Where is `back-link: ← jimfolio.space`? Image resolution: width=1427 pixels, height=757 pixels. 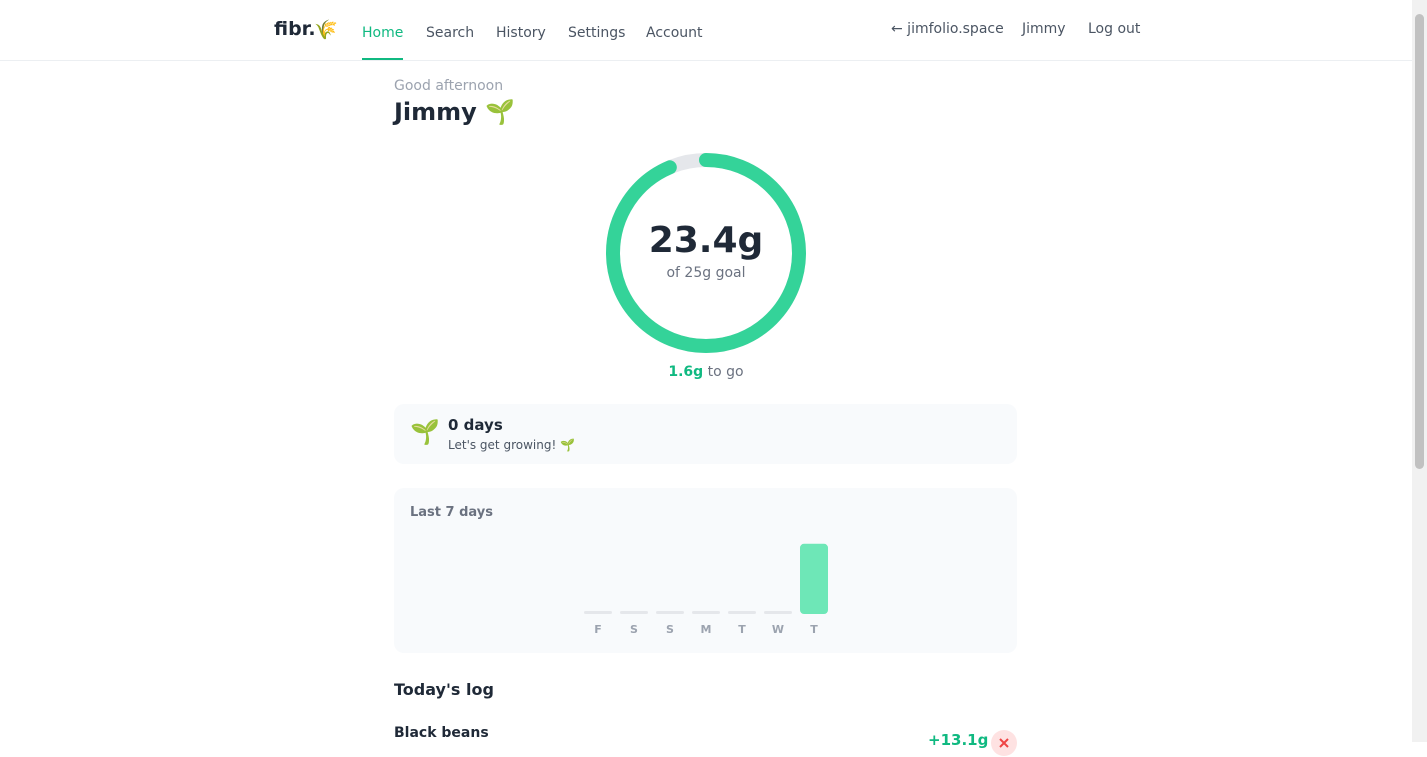 back-link: ← jimfolio.space is located at coordinates (947, 29).